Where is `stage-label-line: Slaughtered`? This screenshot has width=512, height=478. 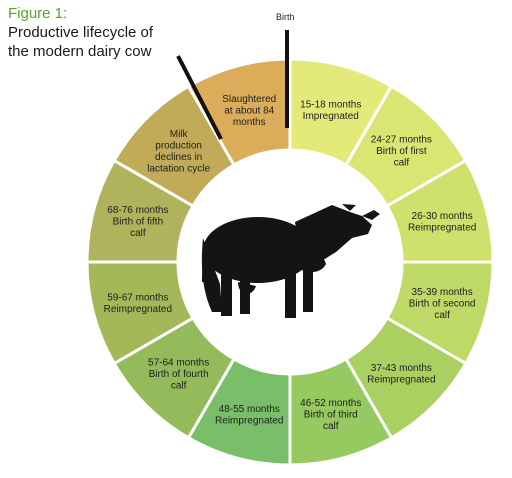 stage-label-line: Slaughtered is located at coordinates (249, 99).